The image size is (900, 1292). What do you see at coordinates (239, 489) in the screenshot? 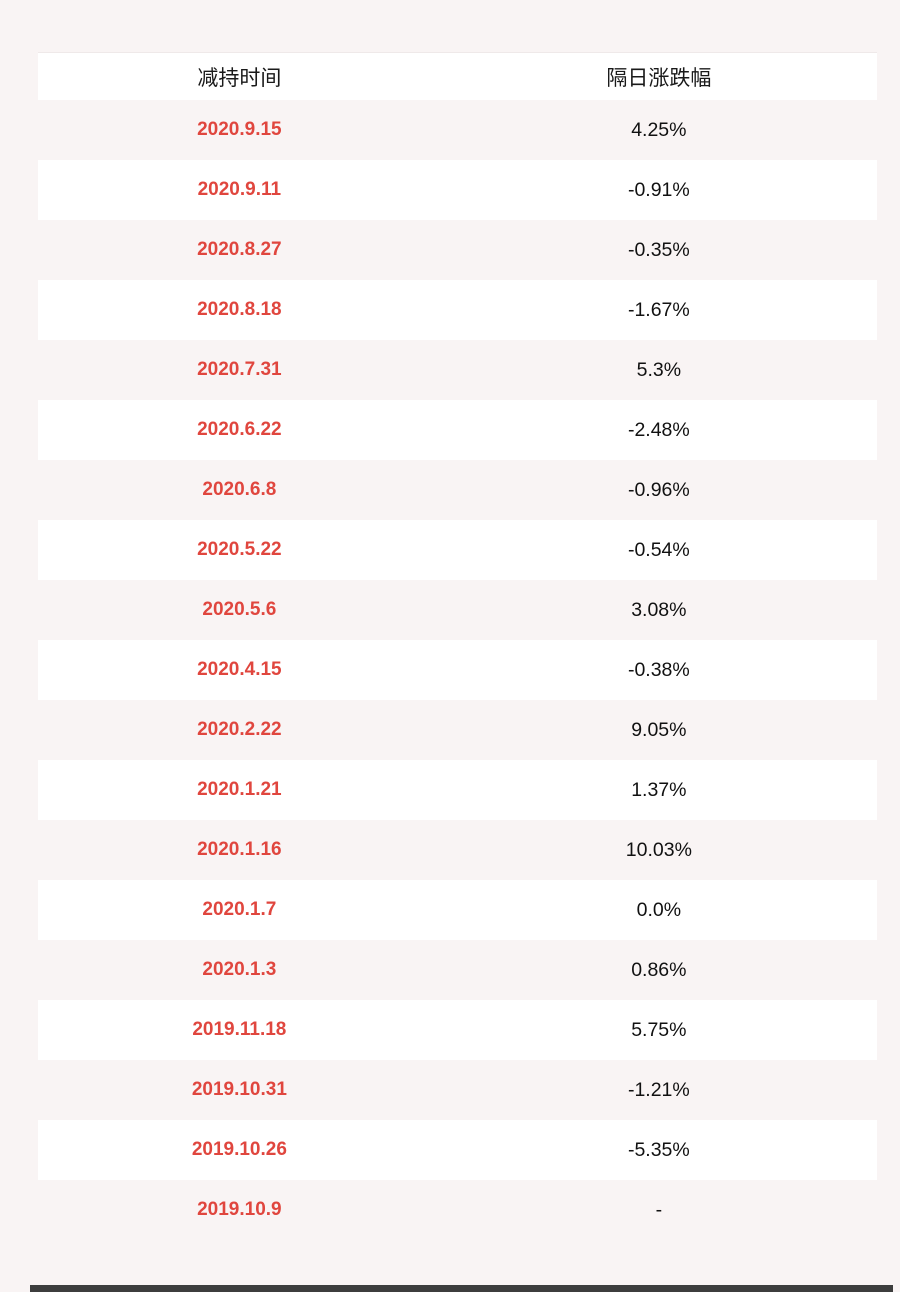
I see `date-cell: 2020.6.8` at bounding box center [239, 489].